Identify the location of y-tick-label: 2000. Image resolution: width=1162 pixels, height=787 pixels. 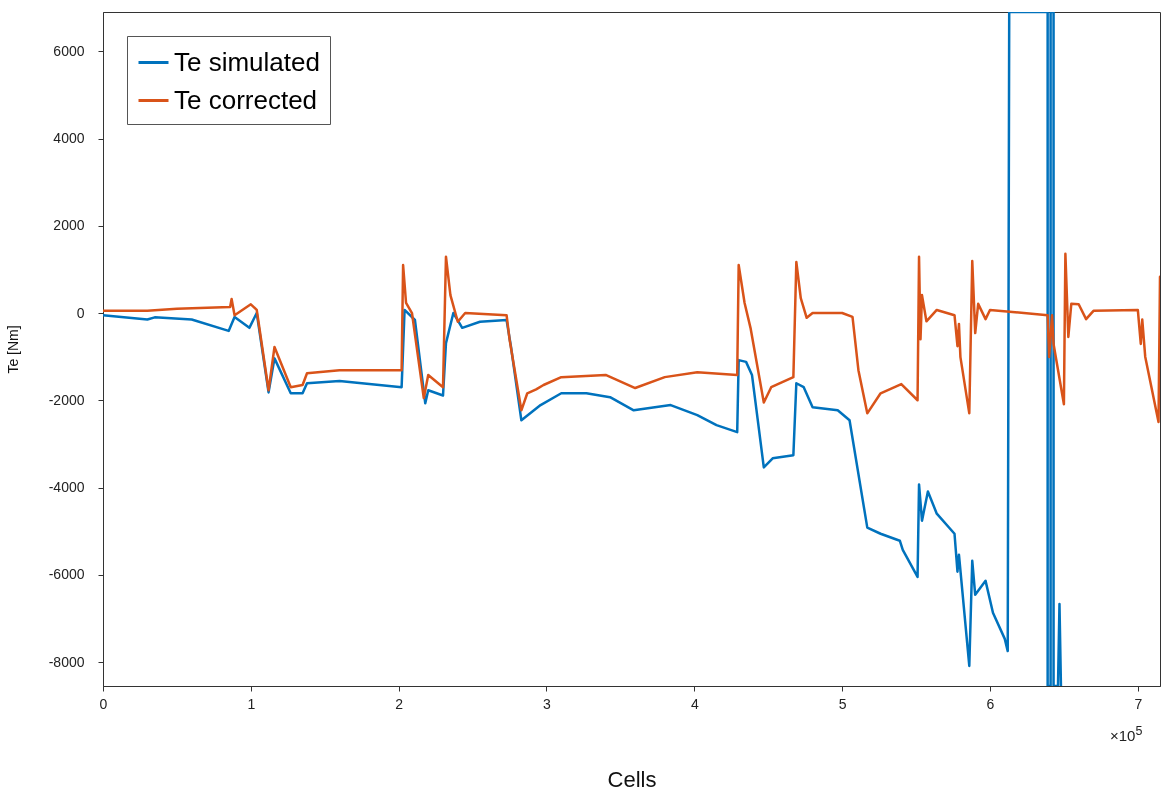
(69, 225).